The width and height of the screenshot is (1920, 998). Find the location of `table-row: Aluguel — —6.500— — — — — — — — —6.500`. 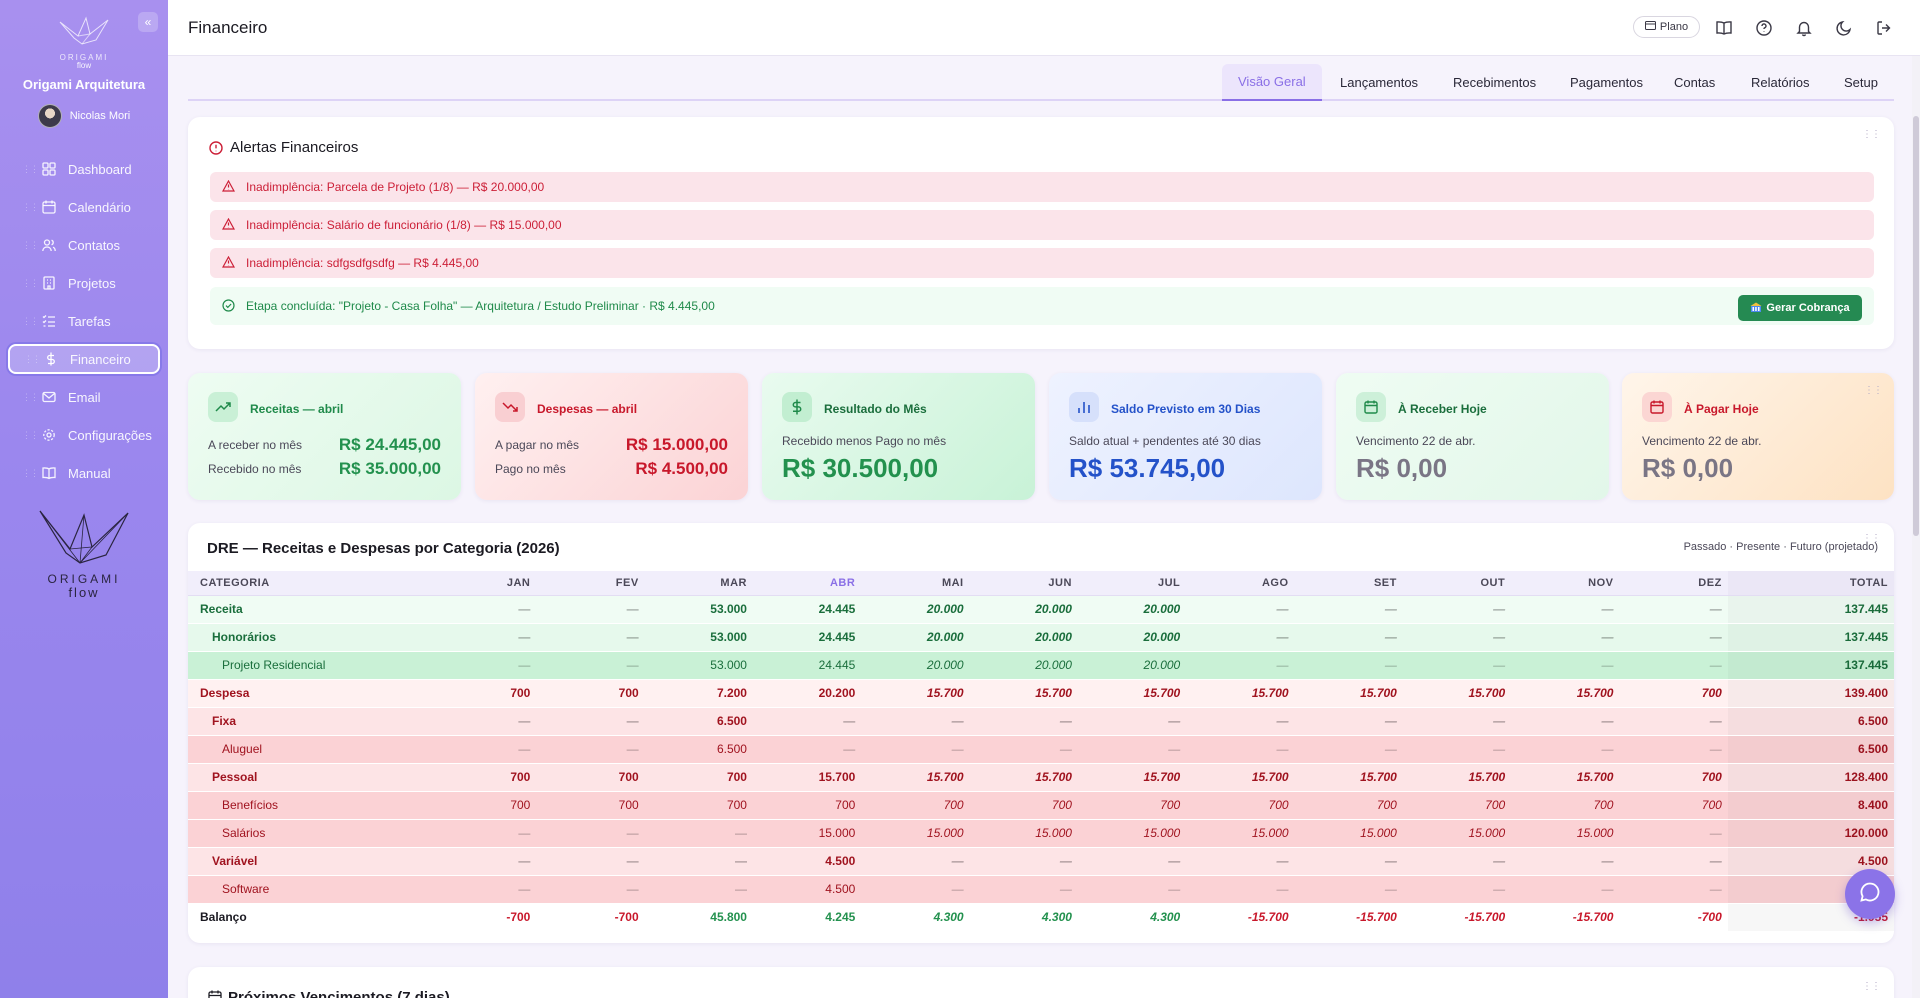

table-row: Aluguel — —6.500— — — — — — — — —6.500 is located at coordinates (1041, 749).